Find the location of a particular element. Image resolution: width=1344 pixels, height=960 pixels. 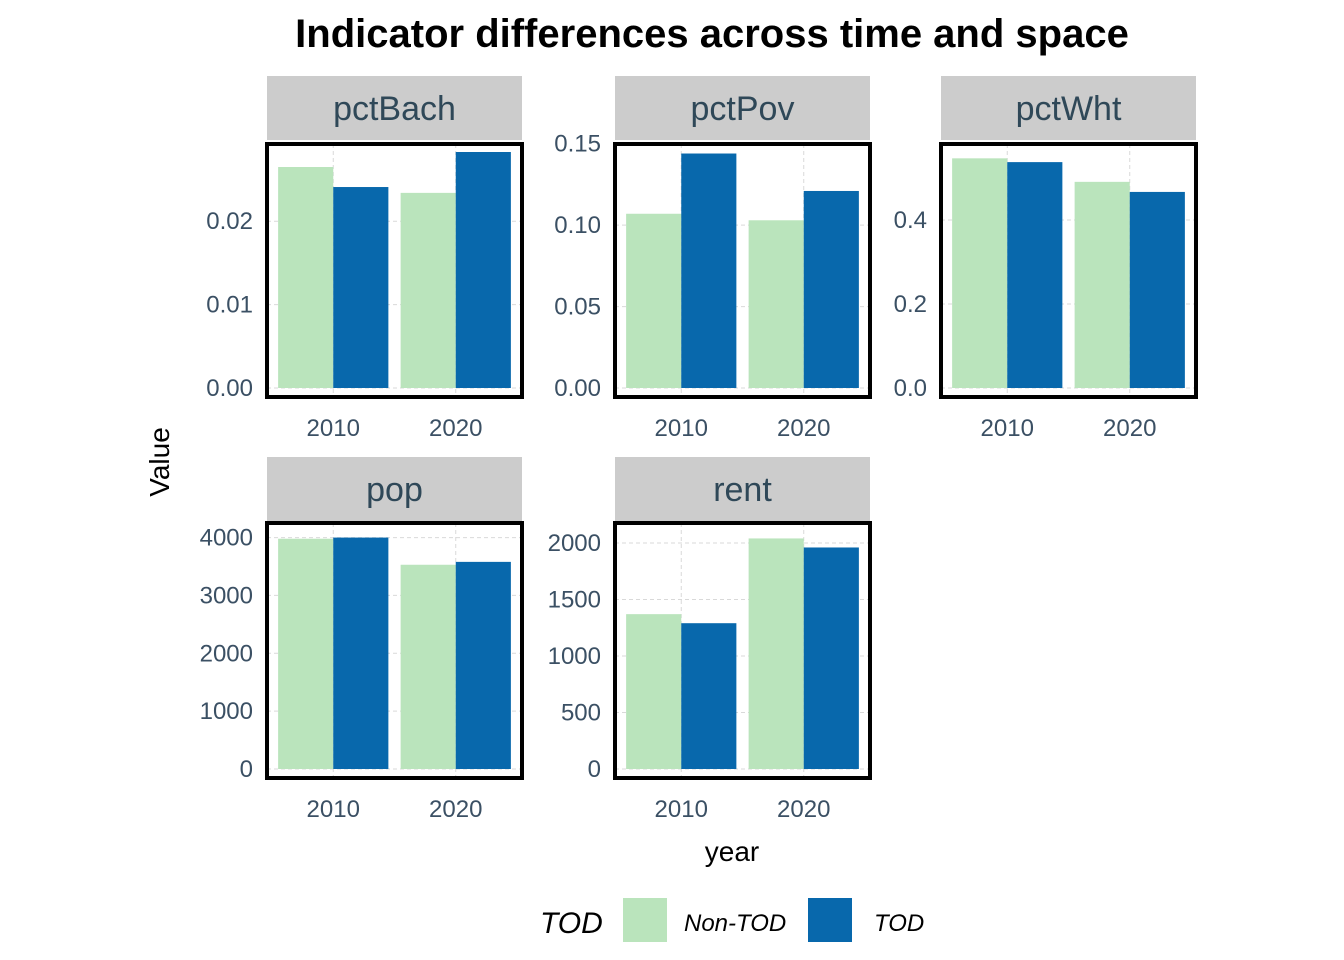

y-tick-label: 4000 is located at coordinates (226, 538).